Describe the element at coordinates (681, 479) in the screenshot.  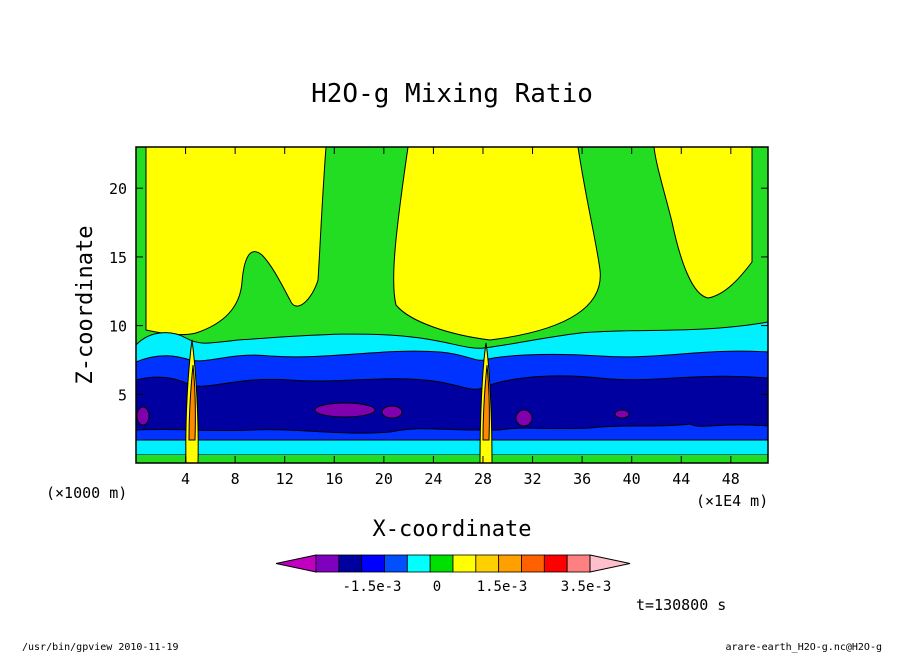
I see `x-tick-label: 44` at that location.